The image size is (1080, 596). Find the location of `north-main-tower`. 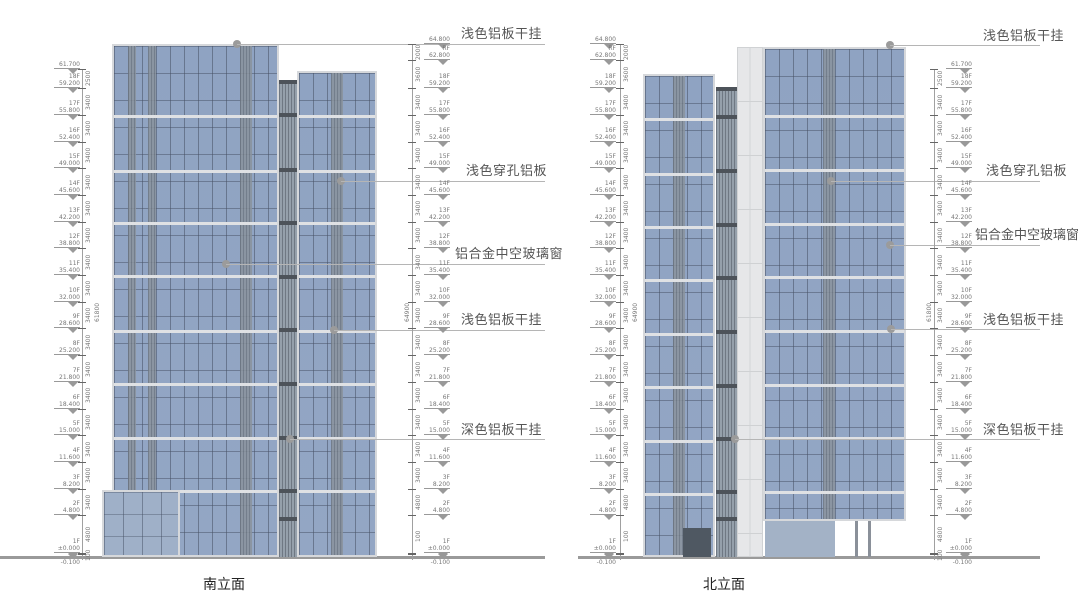

north-main-tower is located at coordinates (834, 284).